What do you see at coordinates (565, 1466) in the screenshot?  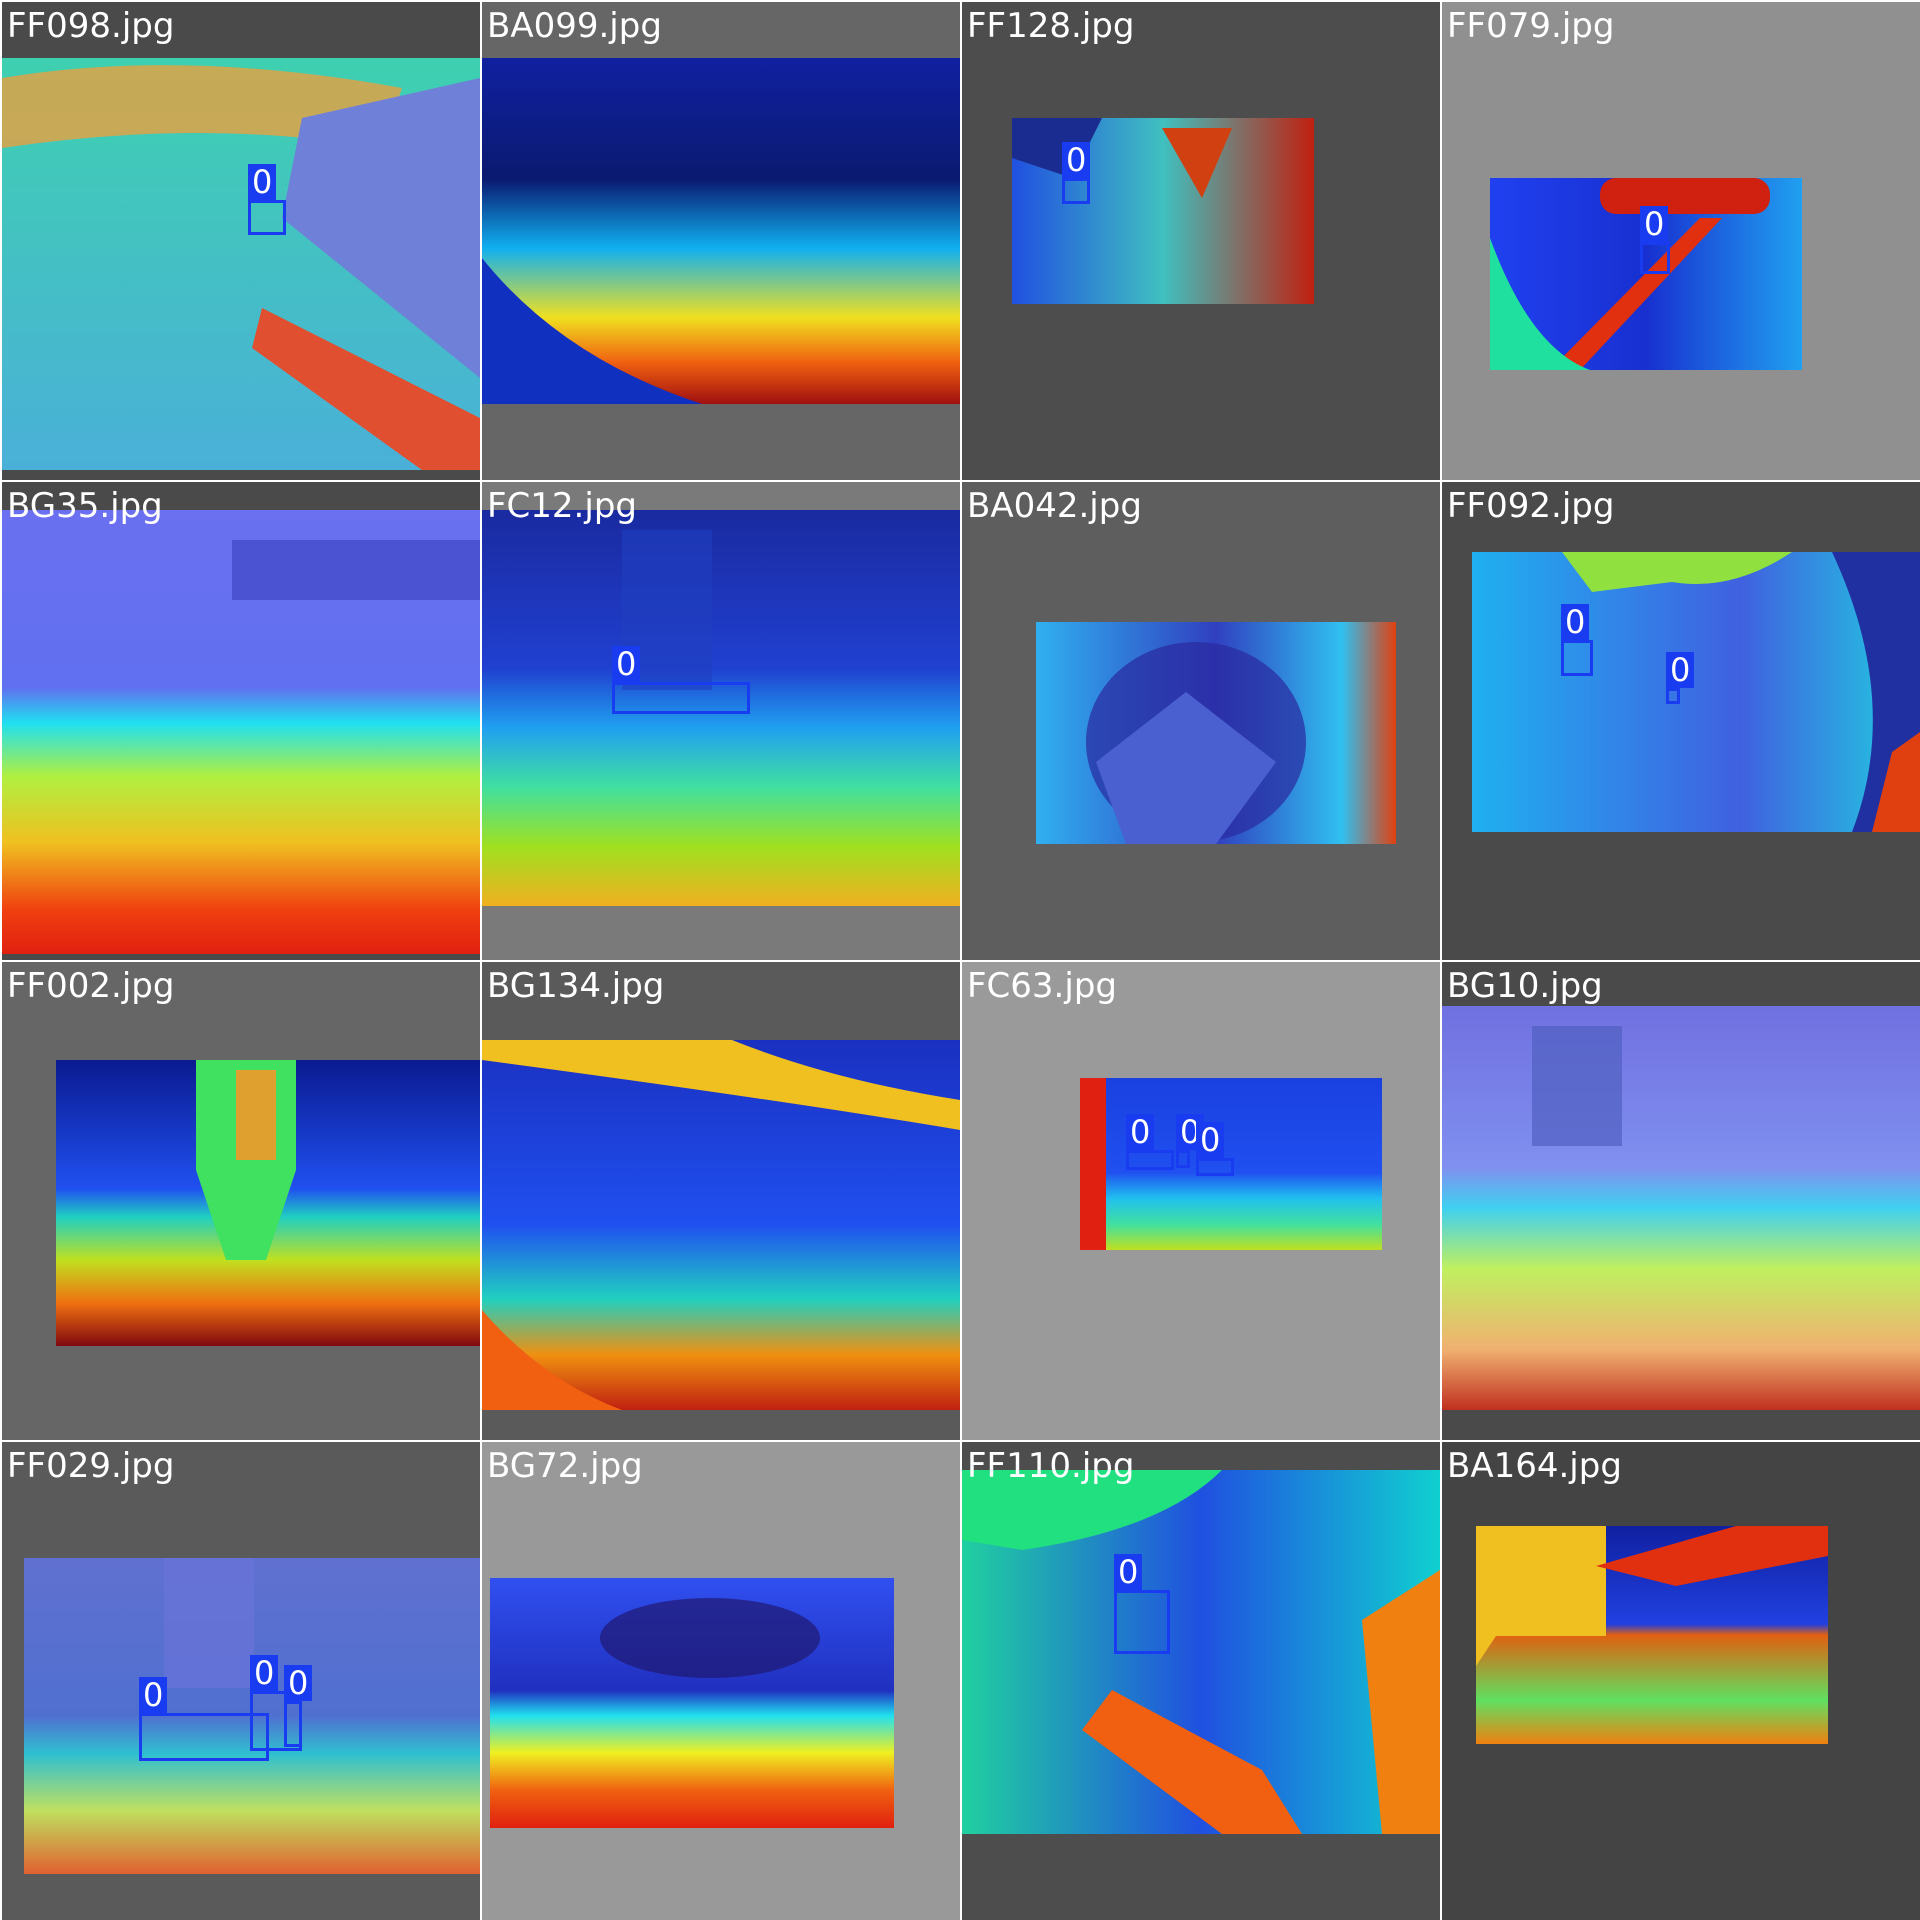 I see `tile-filename-label: BG72.jpg` at bounding box center [565, 1466].